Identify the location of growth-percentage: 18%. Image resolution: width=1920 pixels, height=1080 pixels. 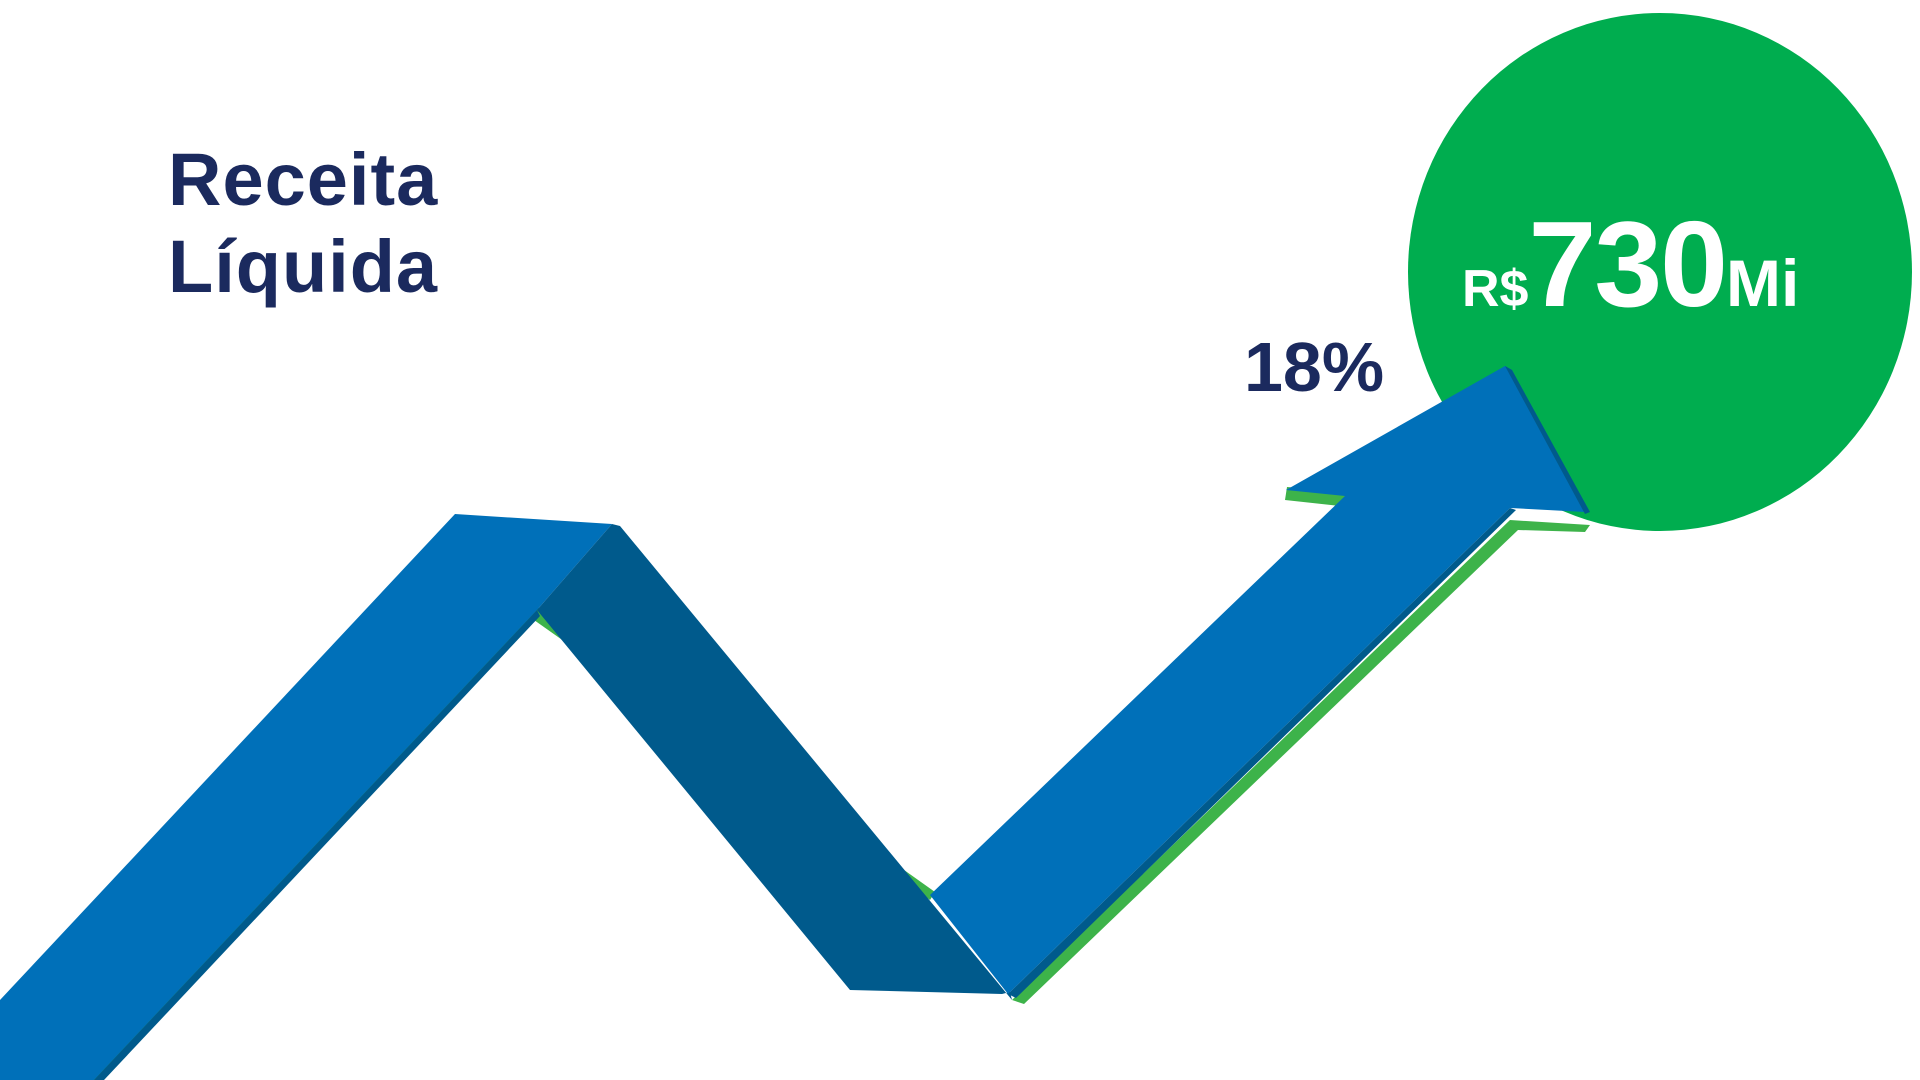
(1314, 367).